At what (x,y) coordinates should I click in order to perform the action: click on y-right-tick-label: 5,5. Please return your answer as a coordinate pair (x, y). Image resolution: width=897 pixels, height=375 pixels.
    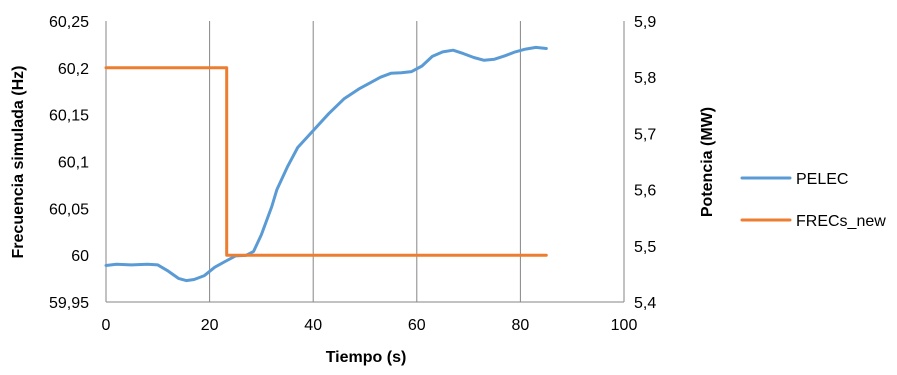
    Looking at the image, I should click on (645, 247).